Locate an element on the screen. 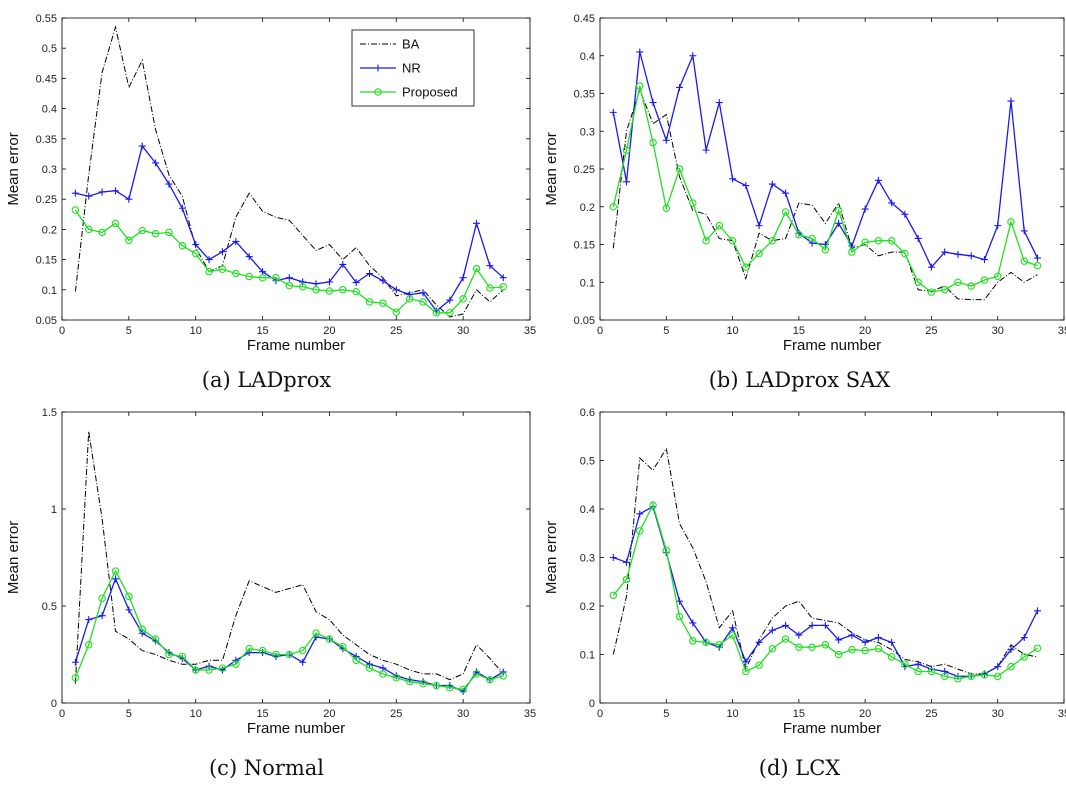 The height and width of the screenshot is (788, 1066). series-nr is located at coordinates (289, 635).